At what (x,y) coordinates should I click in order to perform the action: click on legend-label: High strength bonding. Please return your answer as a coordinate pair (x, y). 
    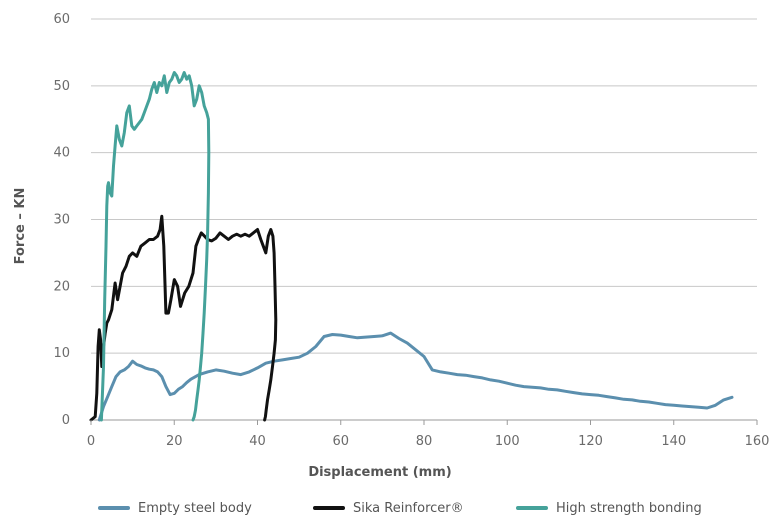
    Looking at the image, I should click on (629, 508).